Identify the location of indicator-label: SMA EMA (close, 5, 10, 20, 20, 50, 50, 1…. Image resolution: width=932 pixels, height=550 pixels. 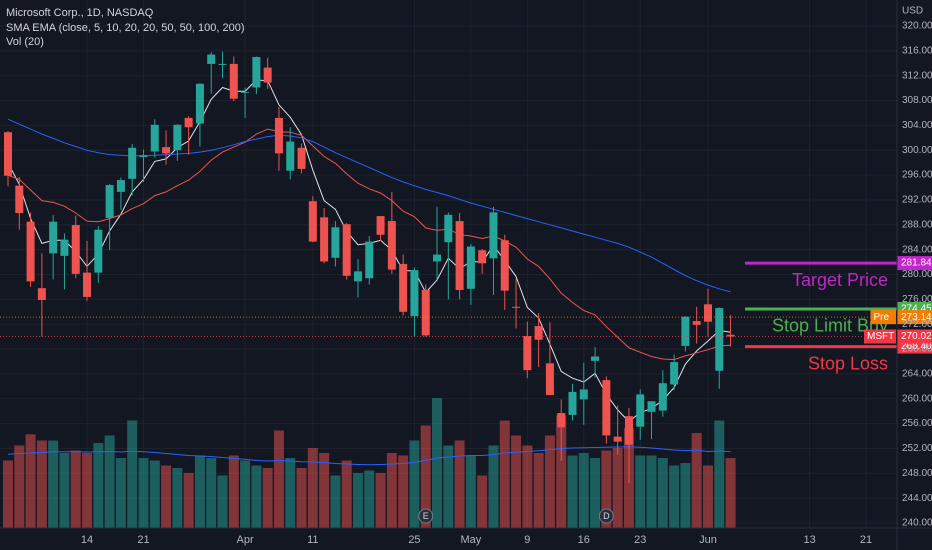
(125, 28).